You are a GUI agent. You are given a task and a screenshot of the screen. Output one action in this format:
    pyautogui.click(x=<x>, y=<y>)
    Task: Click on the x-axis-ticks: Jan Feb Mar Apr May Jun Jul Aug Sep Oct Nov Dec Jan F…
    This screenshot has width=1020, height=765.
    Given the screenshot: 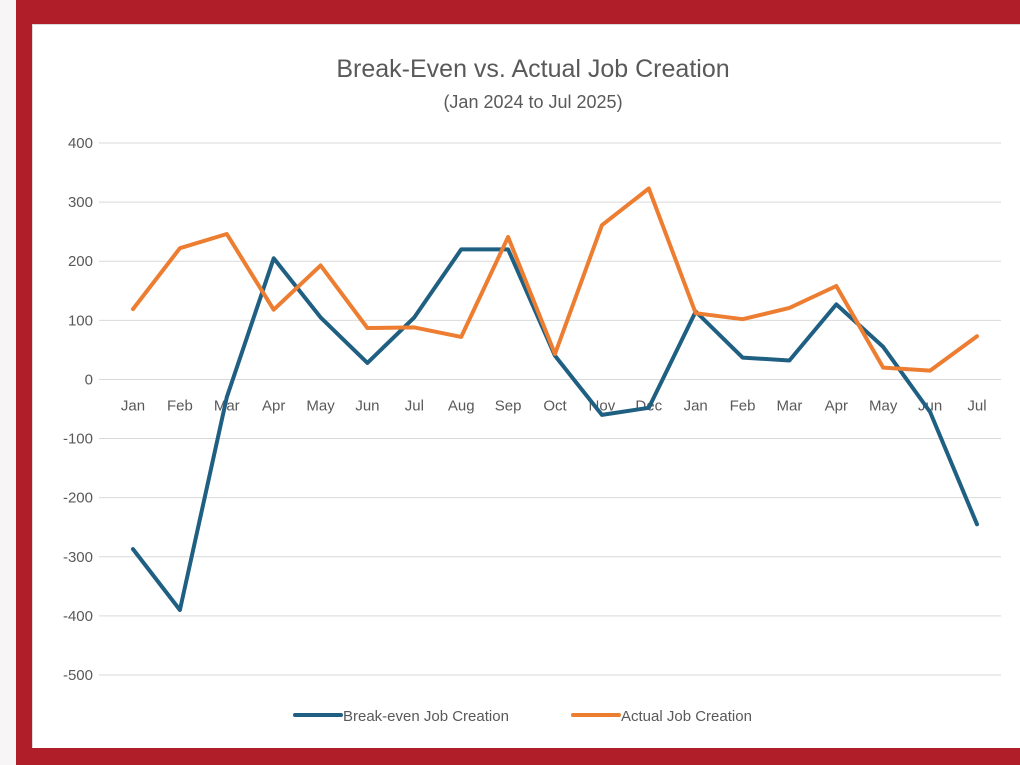 What is the action you would take?
    pyautogui.click(x=554, y=405)
    